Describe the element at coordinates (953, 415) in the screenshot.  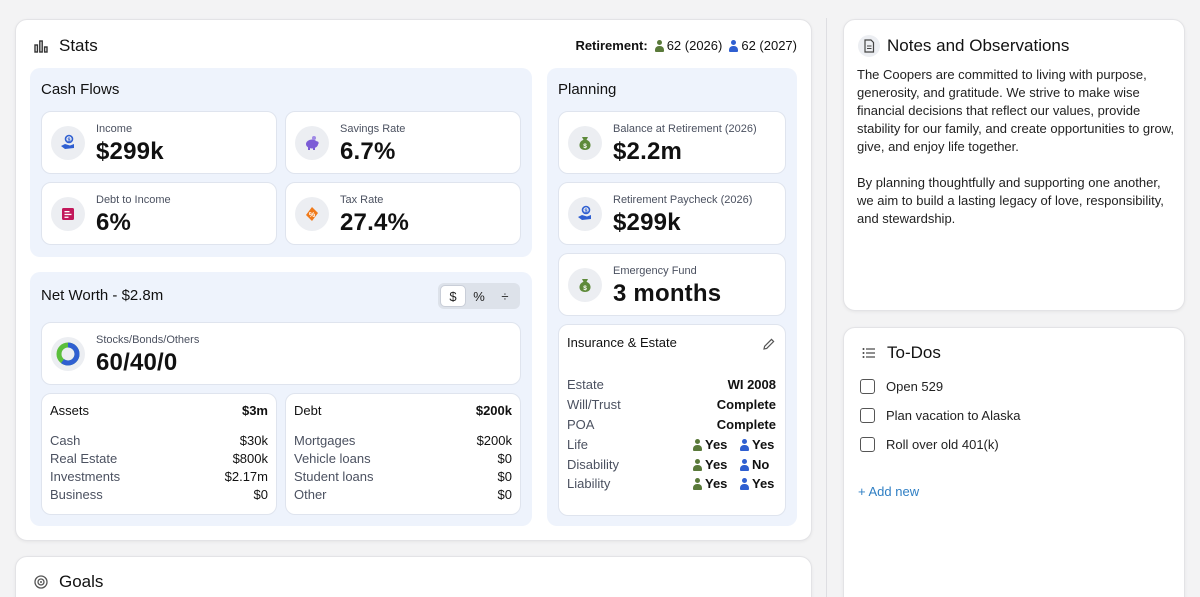
I see `todo-label: Plan vacation to Alaska` at that location.